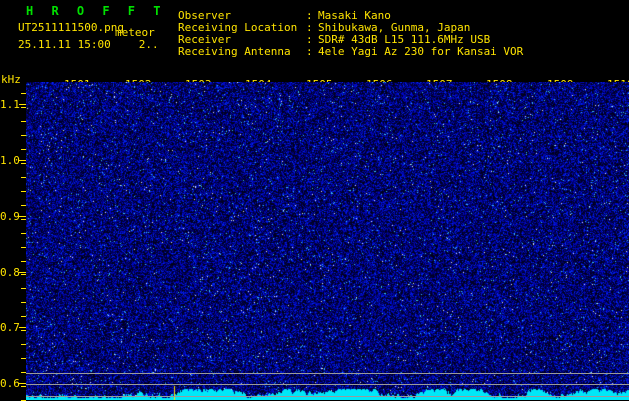  I want to click on file-overlay-label: meteor, so click(135, 32).